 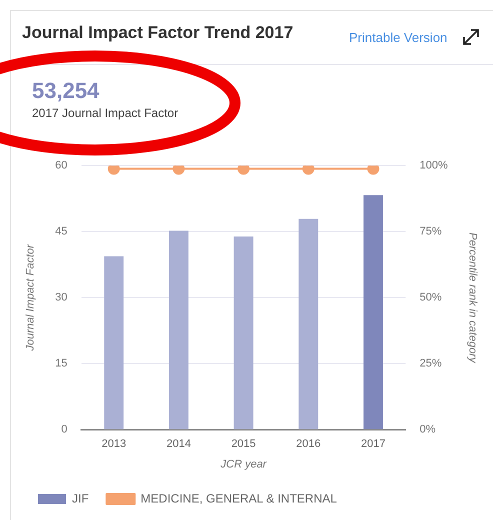 I want to click on text: 2017 Journal Impact Factor, so click(x=105, y=113).